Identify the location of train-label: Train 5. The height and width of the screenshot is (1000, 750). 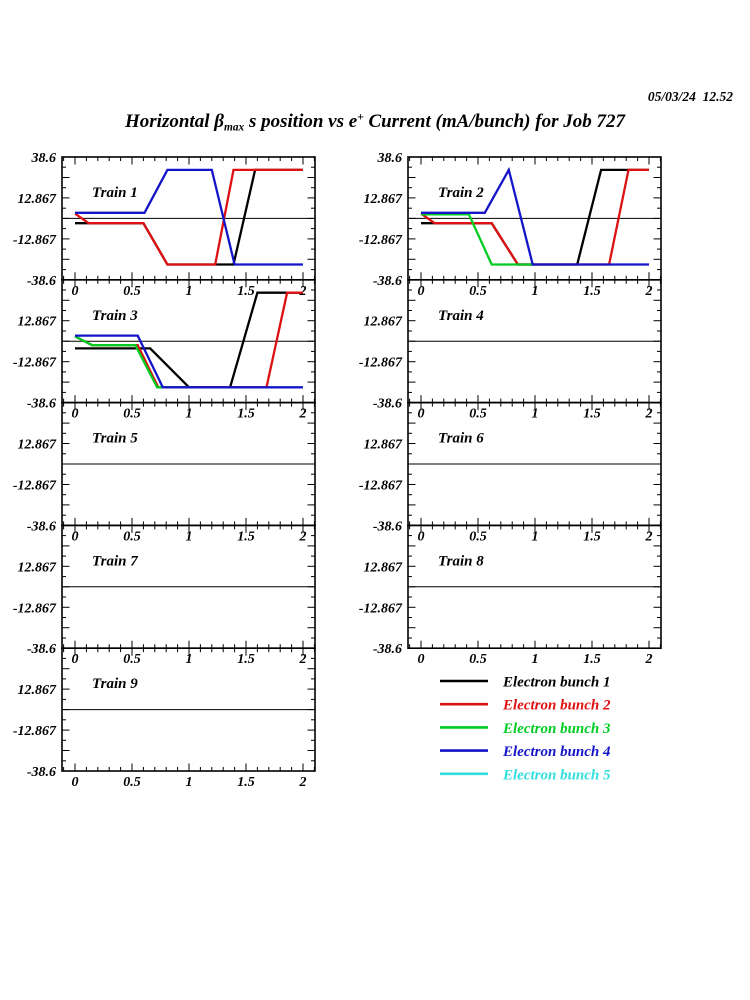
(115, 439).